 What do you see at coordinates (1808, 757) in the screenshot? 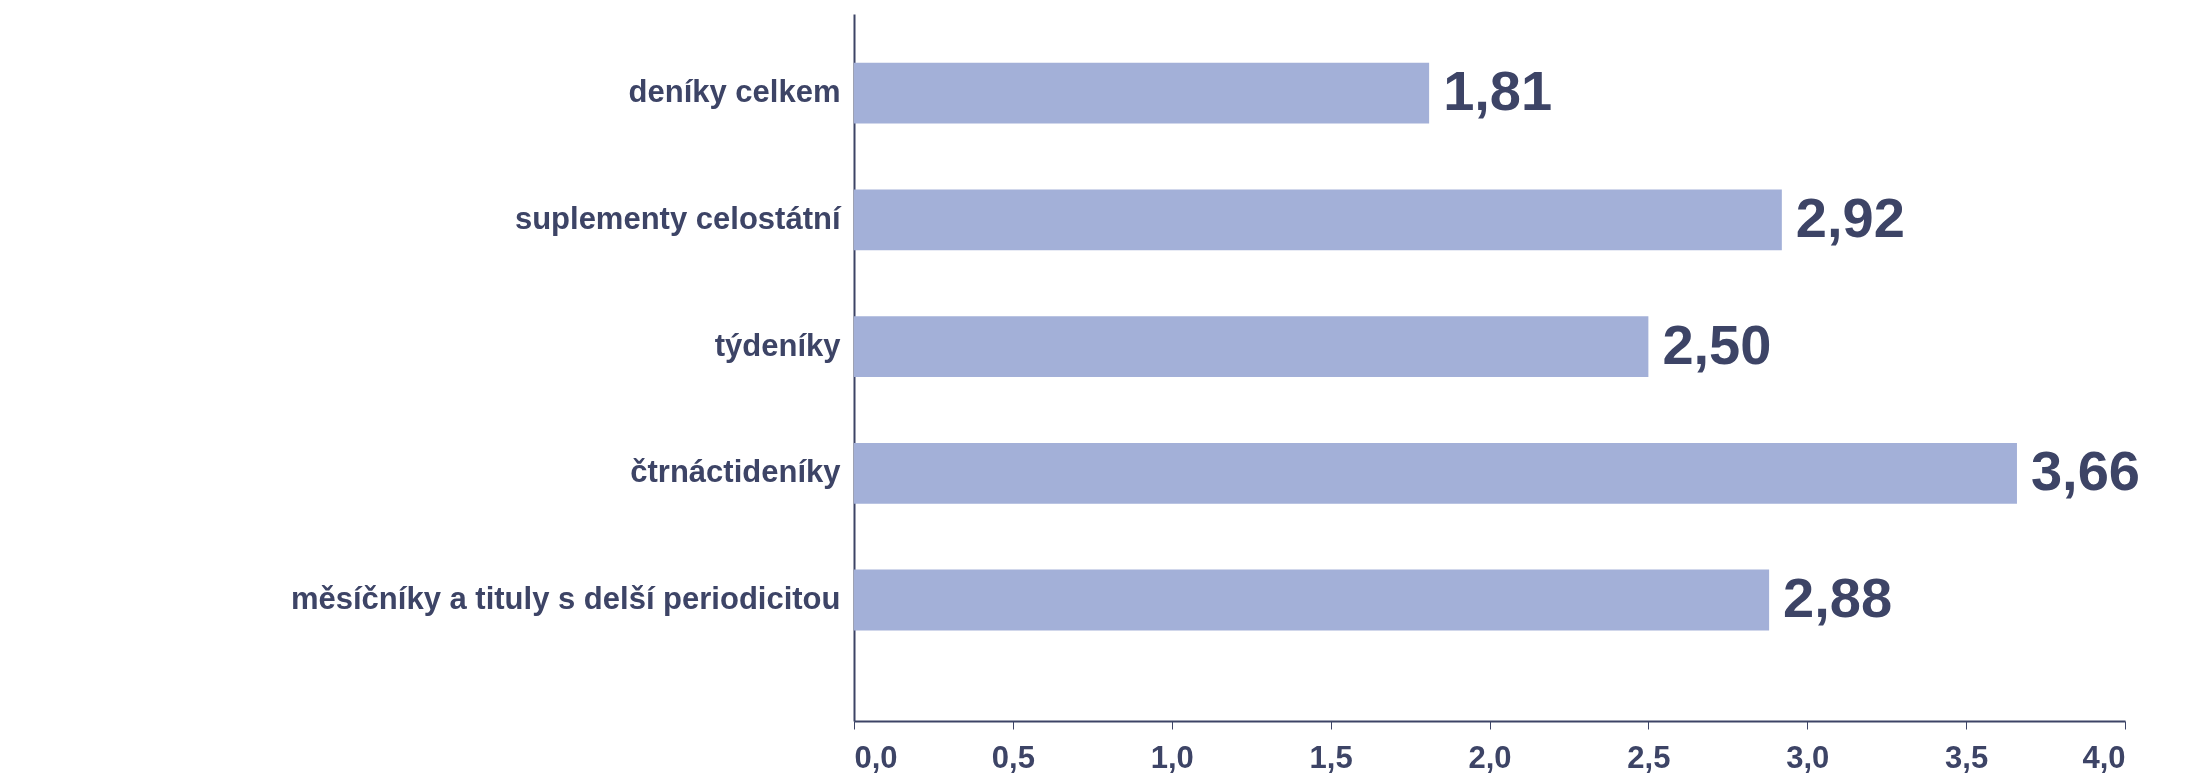
I see `x-tick-label: 3,0` at bounding box center [1808, 757].